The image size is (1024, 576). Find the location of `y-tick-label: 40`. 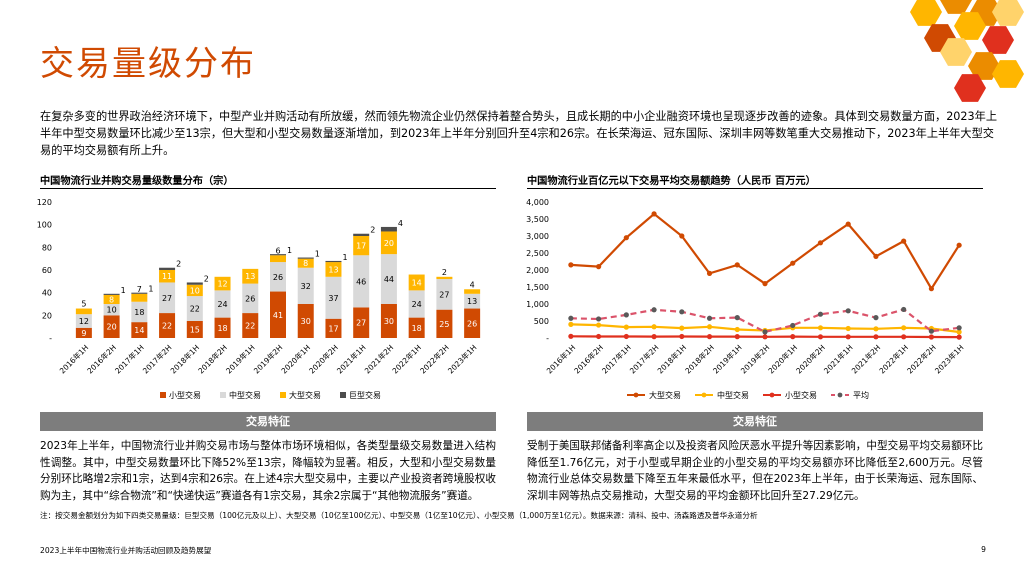

y-tick-label: 40 is located at coordinates (47, 293).